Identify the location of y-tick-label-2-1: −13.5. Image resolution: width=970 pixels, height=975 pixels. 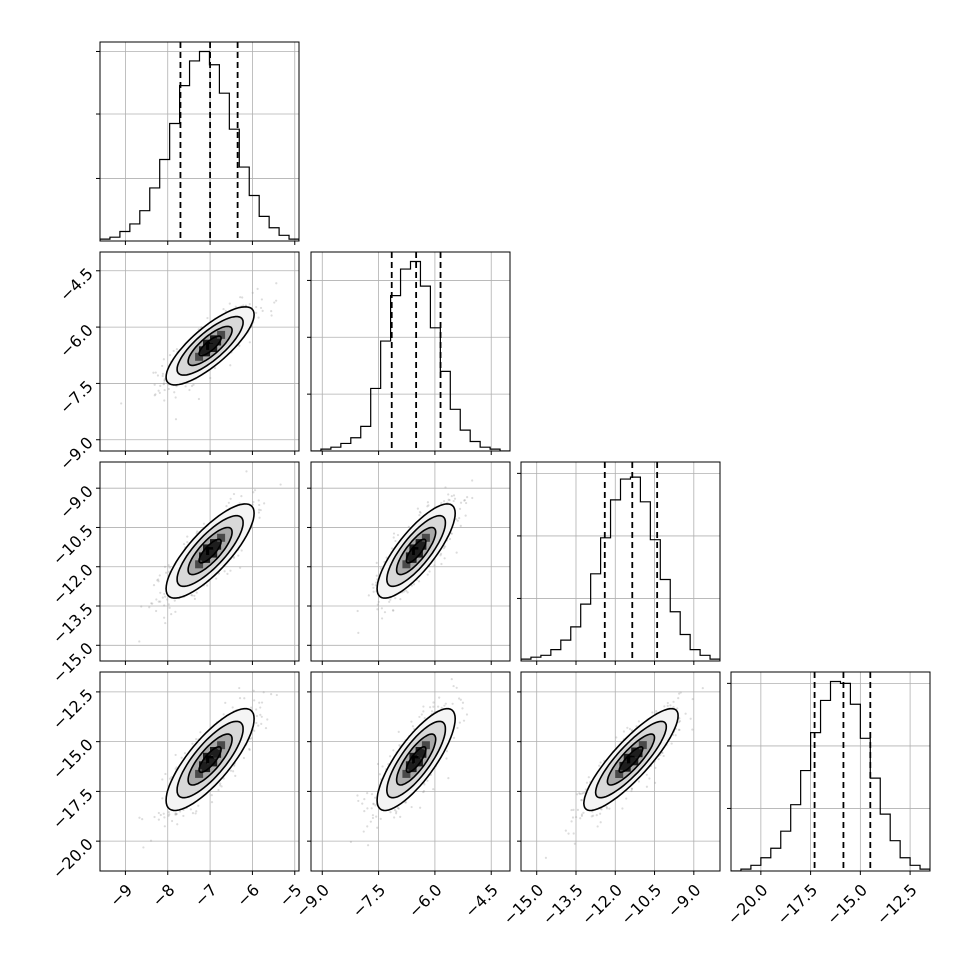
(73, 623).